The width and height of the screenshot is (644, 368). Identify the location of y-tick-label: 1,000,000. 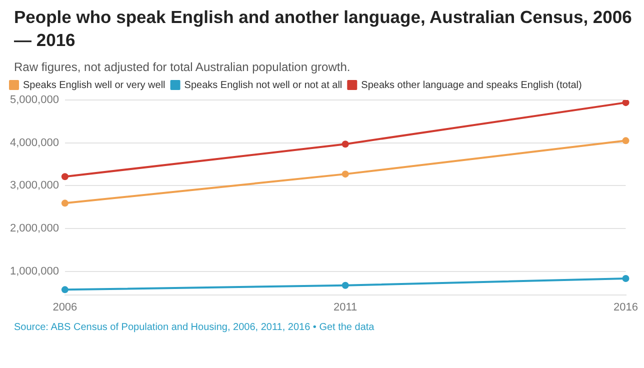
(34, 271).